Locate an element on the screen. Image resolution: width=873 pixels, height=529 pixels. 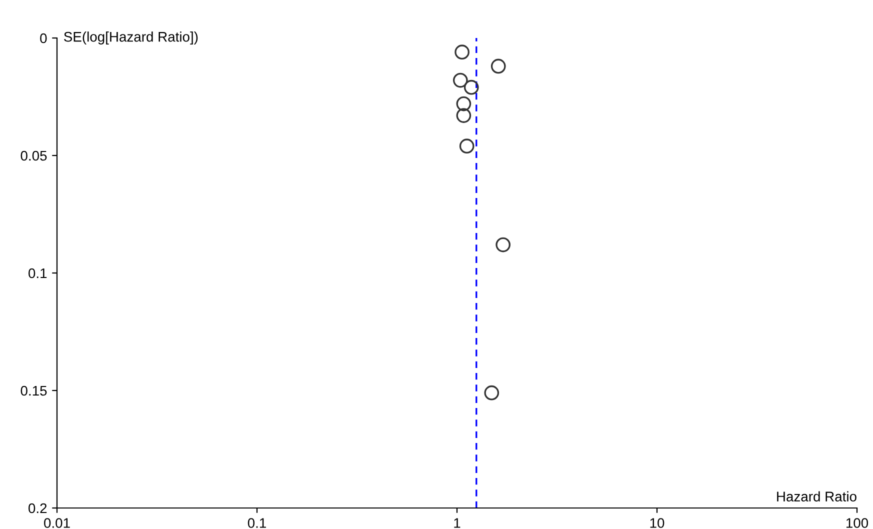
x-axis-title: Hazard Ratio is located at coordinates (816, 496).